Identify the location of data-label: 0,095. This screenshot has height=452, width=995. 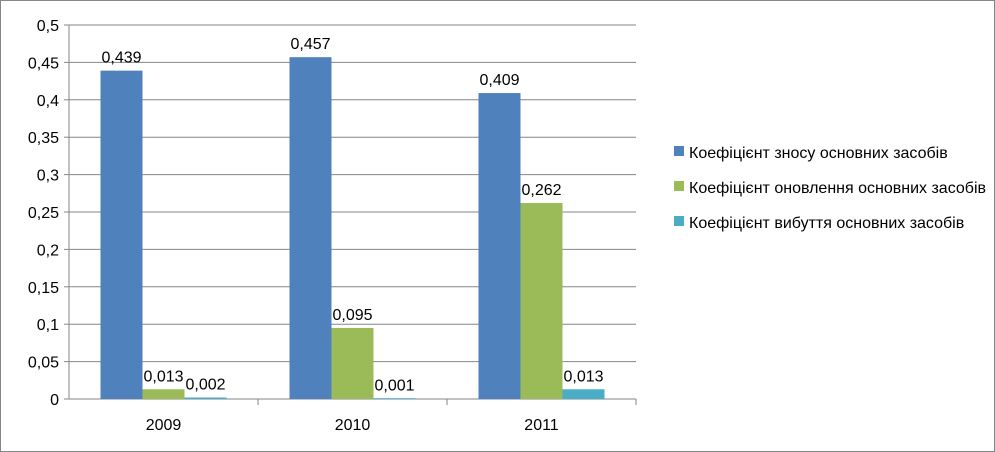
(352, 315).